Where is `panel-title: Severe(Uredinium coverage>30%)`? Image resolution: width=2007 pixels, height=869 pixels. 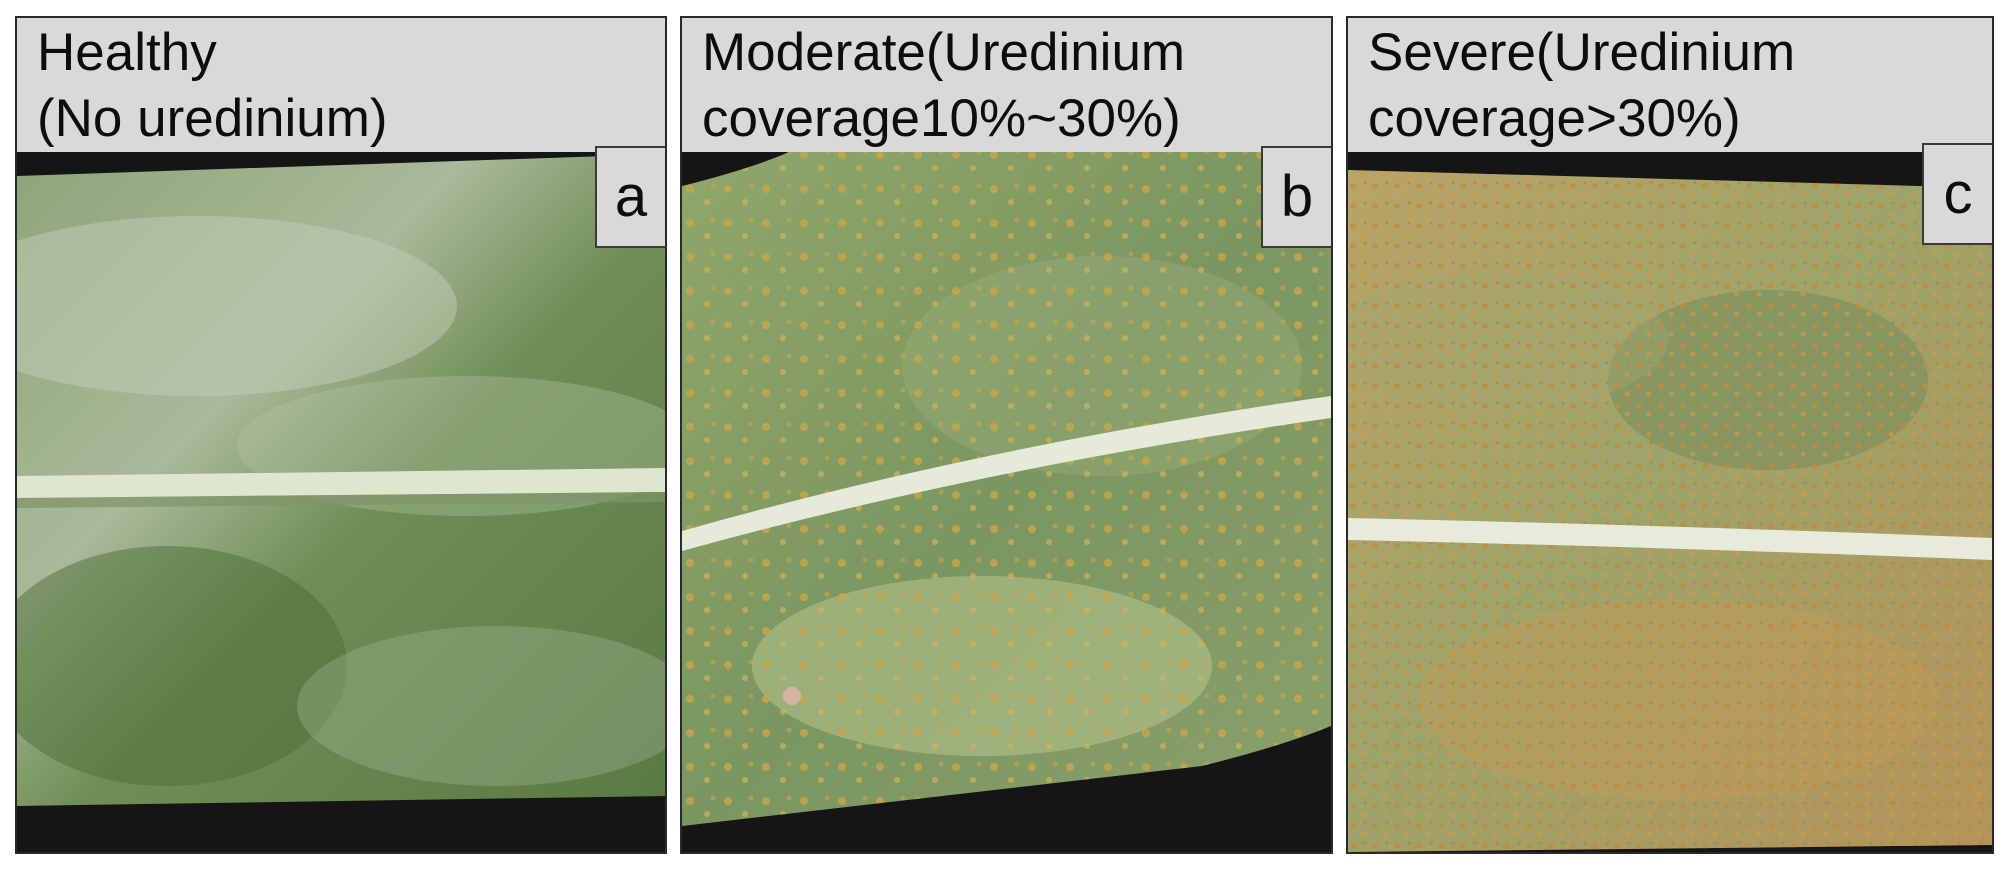 panel-title: Severe(Uredinium coverage>30%) is located at coordinates (1670, 85).